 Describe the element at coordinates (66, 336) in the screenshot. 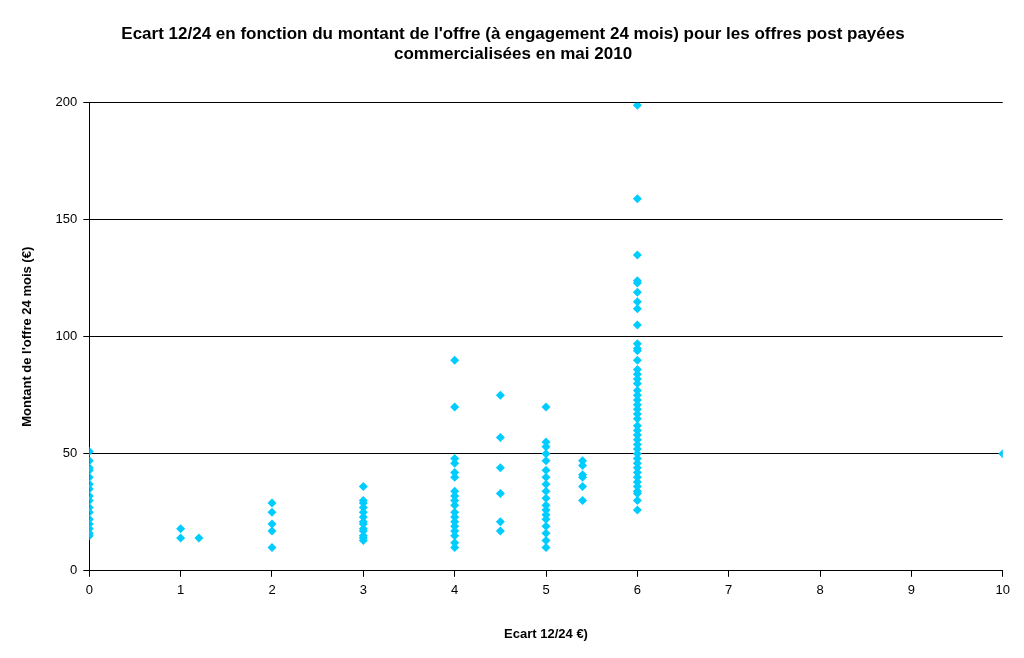

I see `y-tick-label: 100` at that location.